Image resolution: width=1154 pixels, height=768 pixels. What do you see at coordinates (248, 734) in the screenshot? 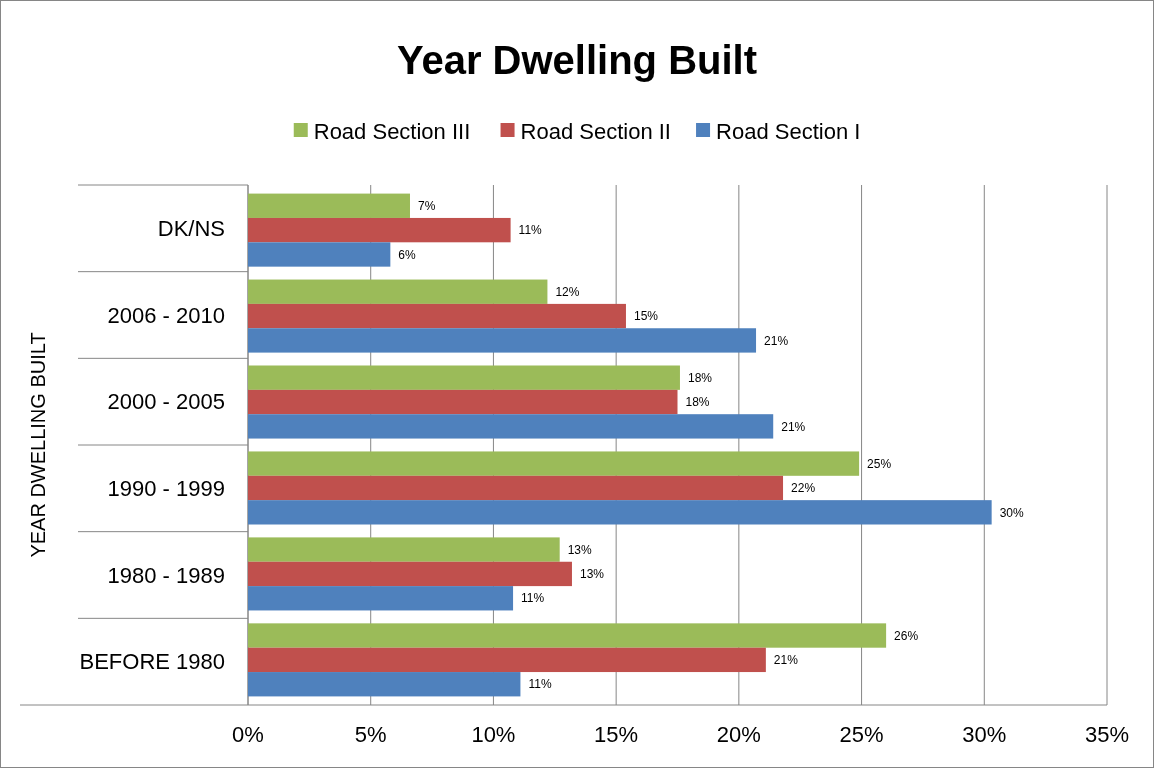
I see `x-tick-label: 0%` at bounding box center [248, 734].